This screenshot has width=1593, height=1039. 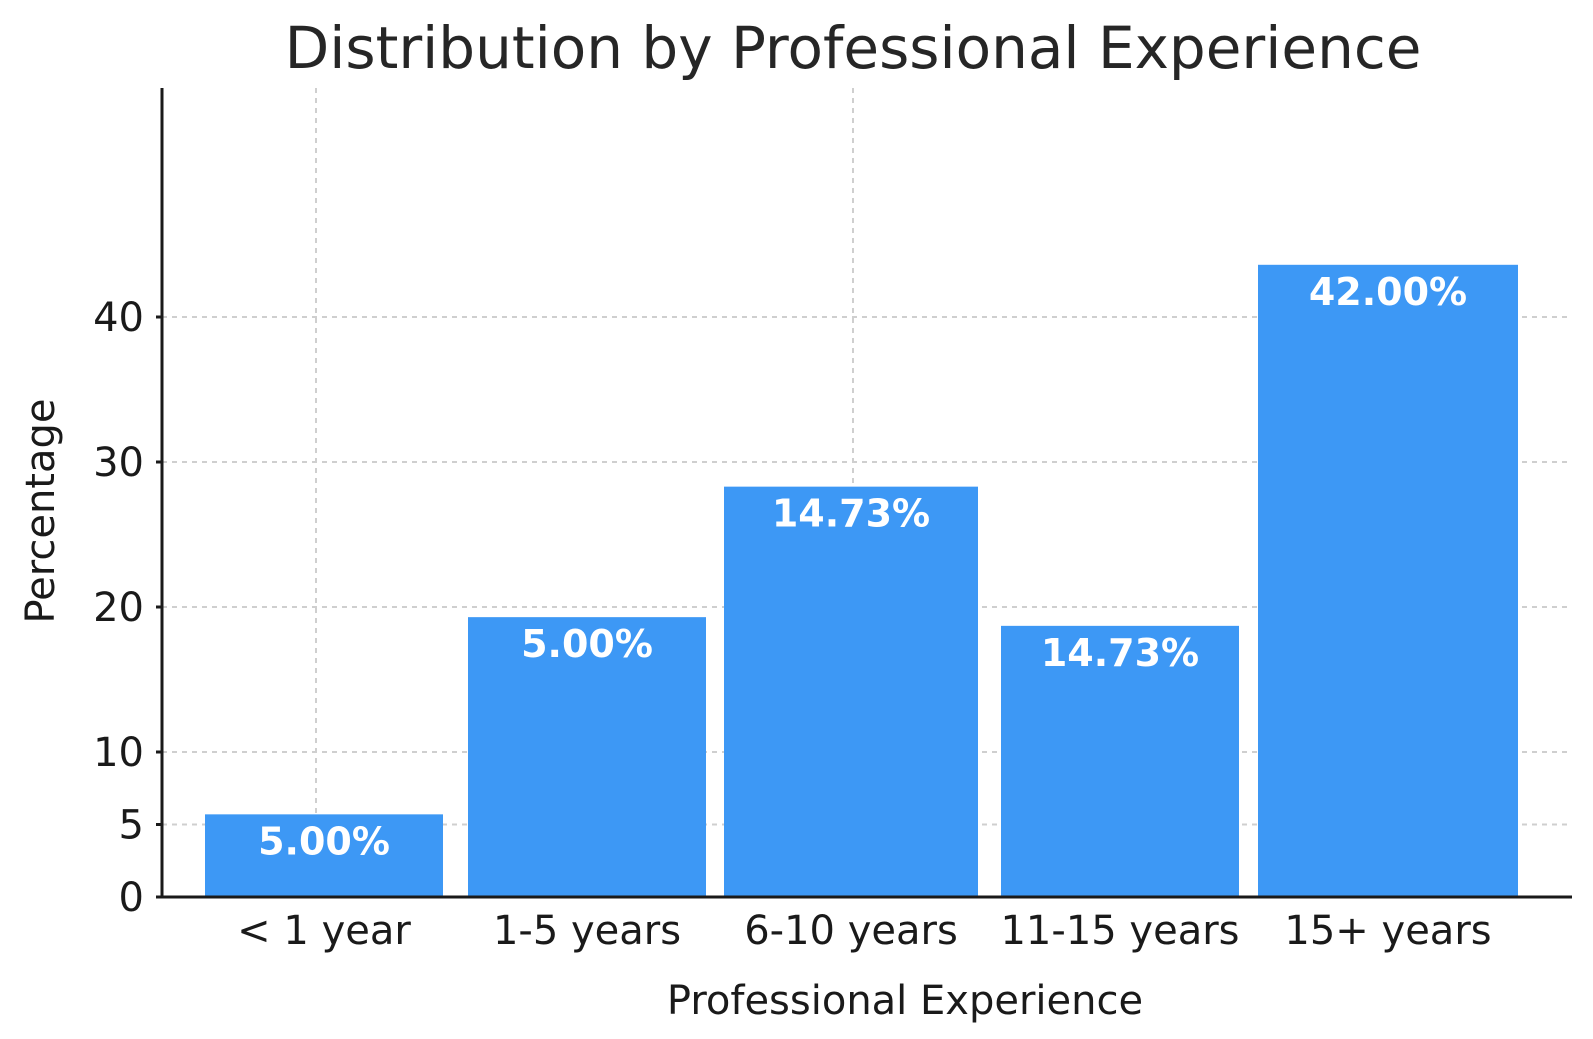 What do you see at coordinates (118, 463) in the screenshot?
I see `y-tick-label: 30` at bounding box center [118, 463].